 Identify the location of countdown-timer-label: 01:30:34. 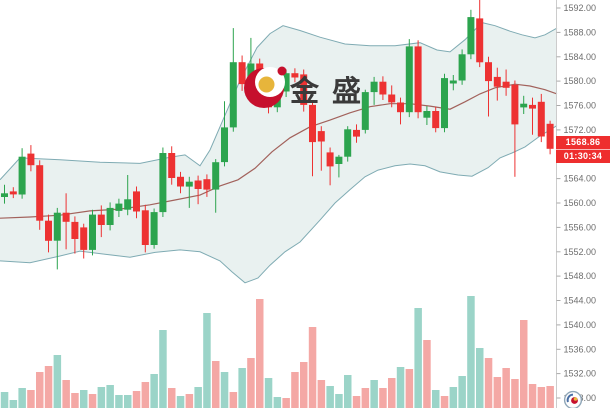
(583, 156).